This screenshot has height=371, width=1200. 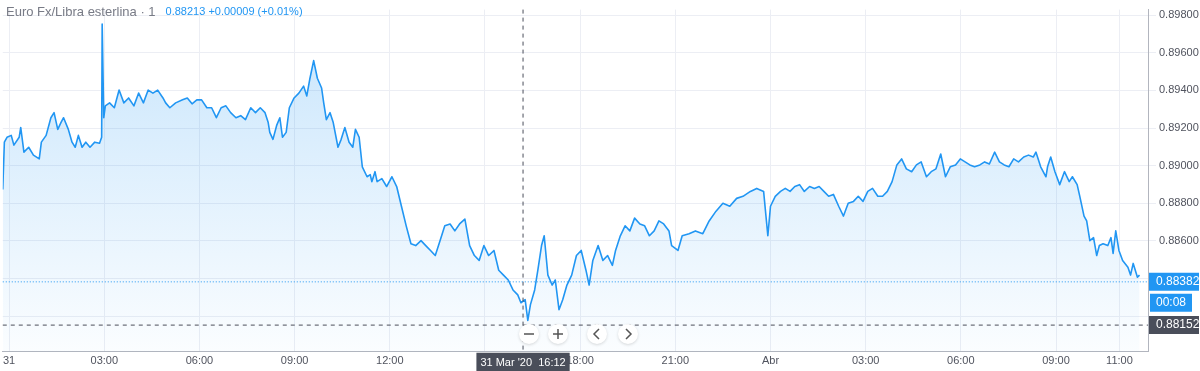 I want to click on y-tick-label: 0.88600, so click(x=1179, y=239).